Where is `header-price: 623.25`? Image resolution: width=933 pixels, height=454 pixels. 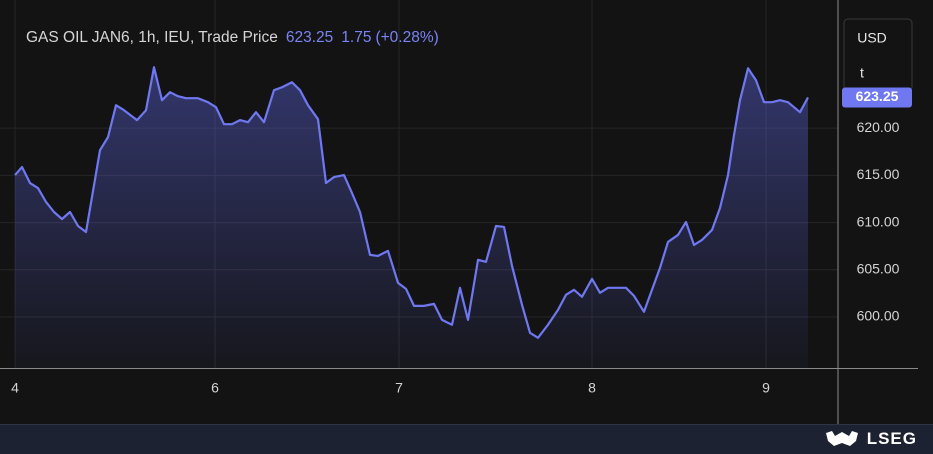 header-price: 623.25 is located at coordinates (309, 37).